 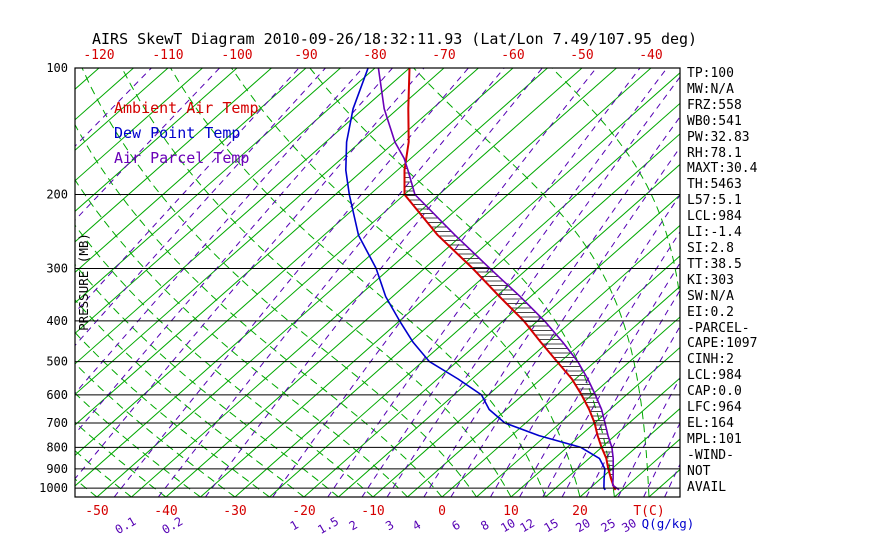 What do you see at coordinates (714, 233) in the screenshot?
I see `stat-line: LI:-1.4` at bounding box center [714, 233].